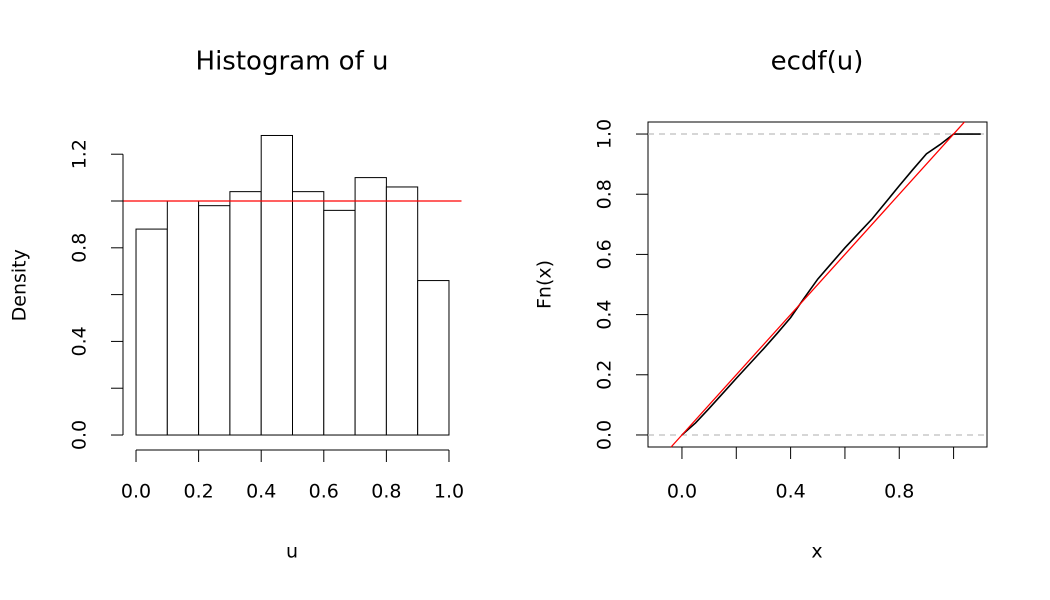 The width and height of the screenshot is (1050, 600). Describe the element at coordinates (292, 552) in the screenshot. I see `x-axis-label: u` at that location.